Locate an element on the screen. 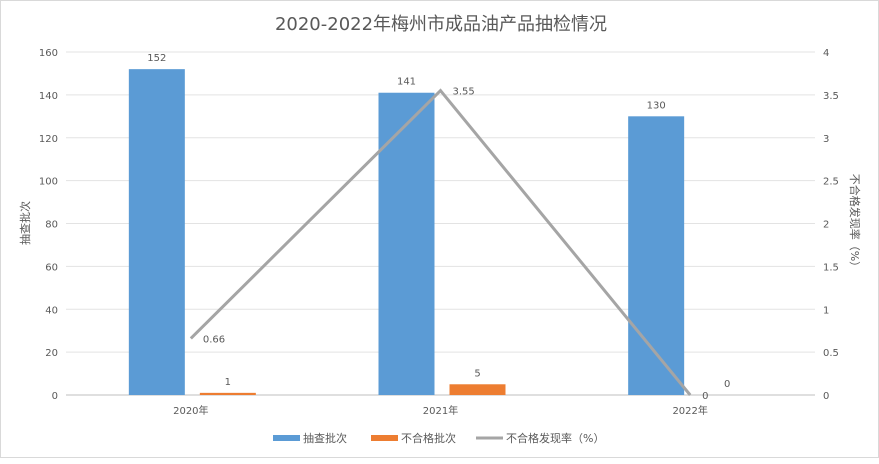  data-label: 3.55 is located at coordinates (464, 92).